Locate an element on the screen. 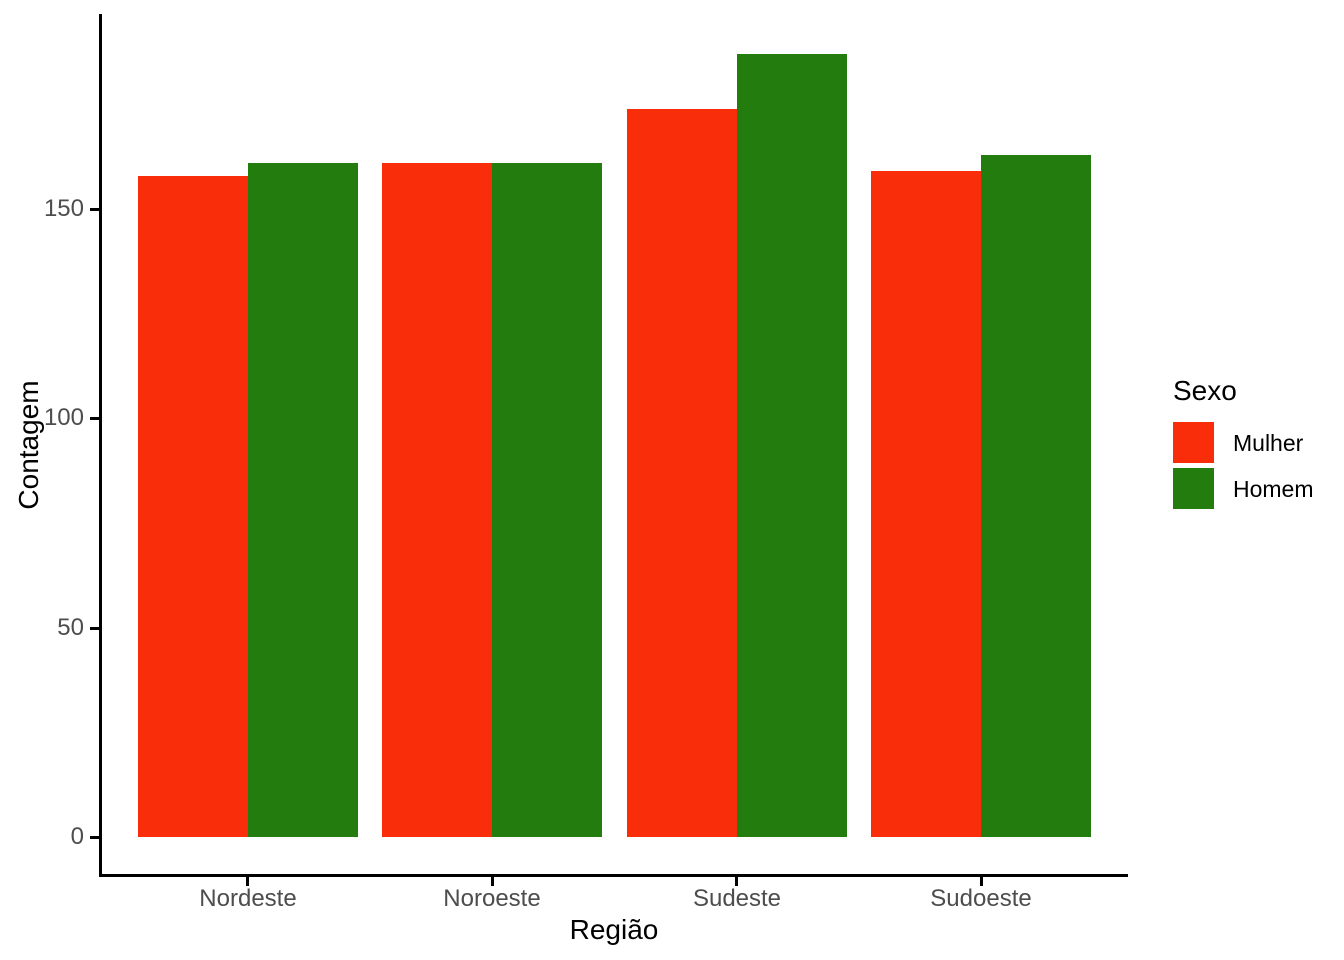 This screenshot has height=960, width=1344. legend: Sexo Mulher Homem is located at coordinates (1258, 445).